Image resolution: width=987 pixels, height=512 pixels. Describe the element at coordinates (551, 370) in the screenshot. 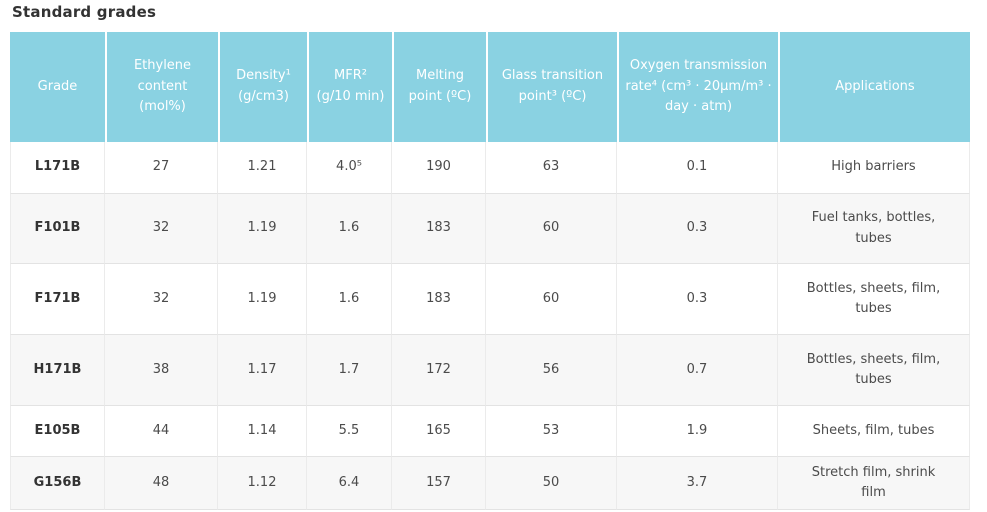

I see `value-cell: 56` at that location.